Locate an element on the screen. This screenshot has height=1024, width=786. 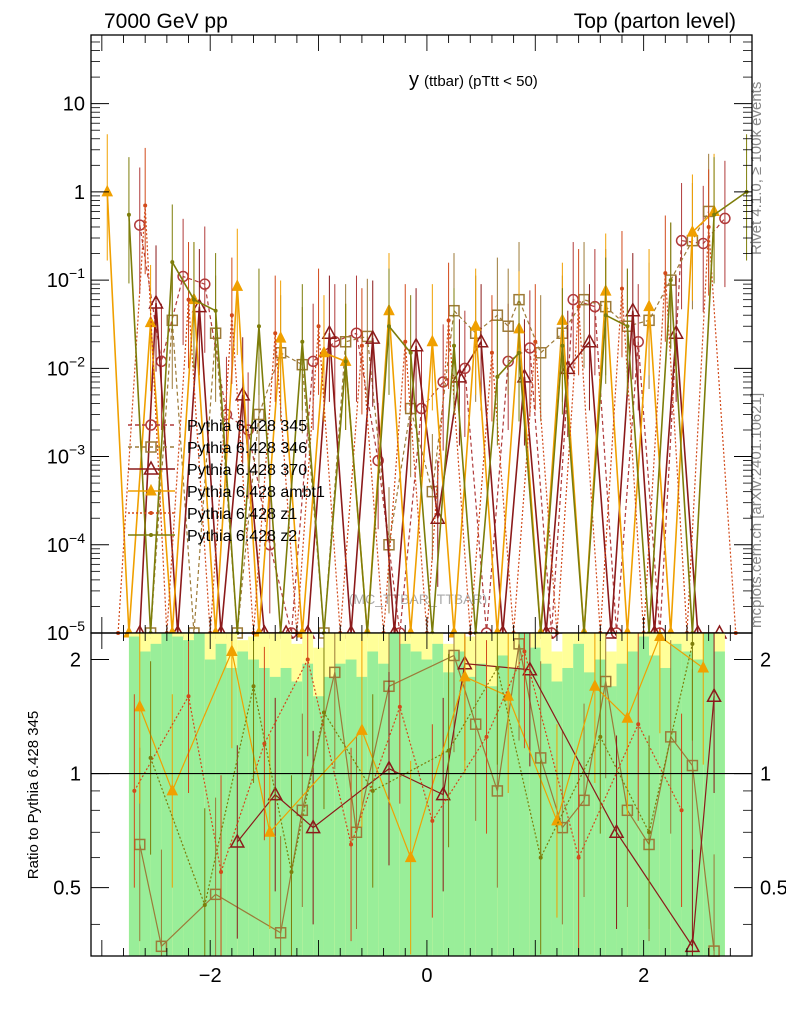
y-tick-label: 10⁻³ is located at coordinates (66, 455).